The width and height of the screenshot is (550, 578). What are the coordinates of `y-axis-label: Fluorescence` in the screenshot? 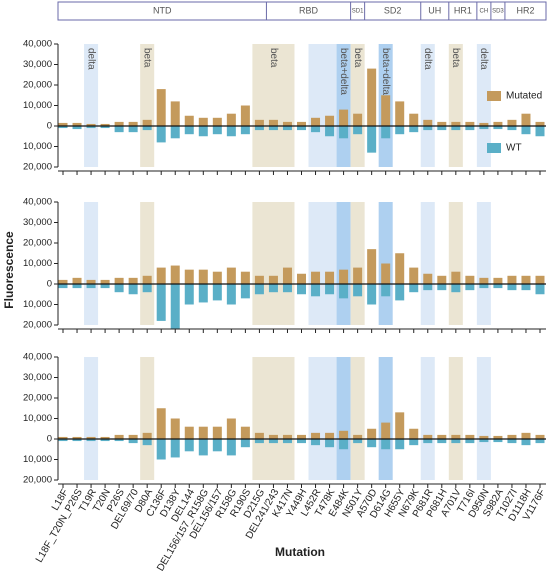 It's located at (9, 270).